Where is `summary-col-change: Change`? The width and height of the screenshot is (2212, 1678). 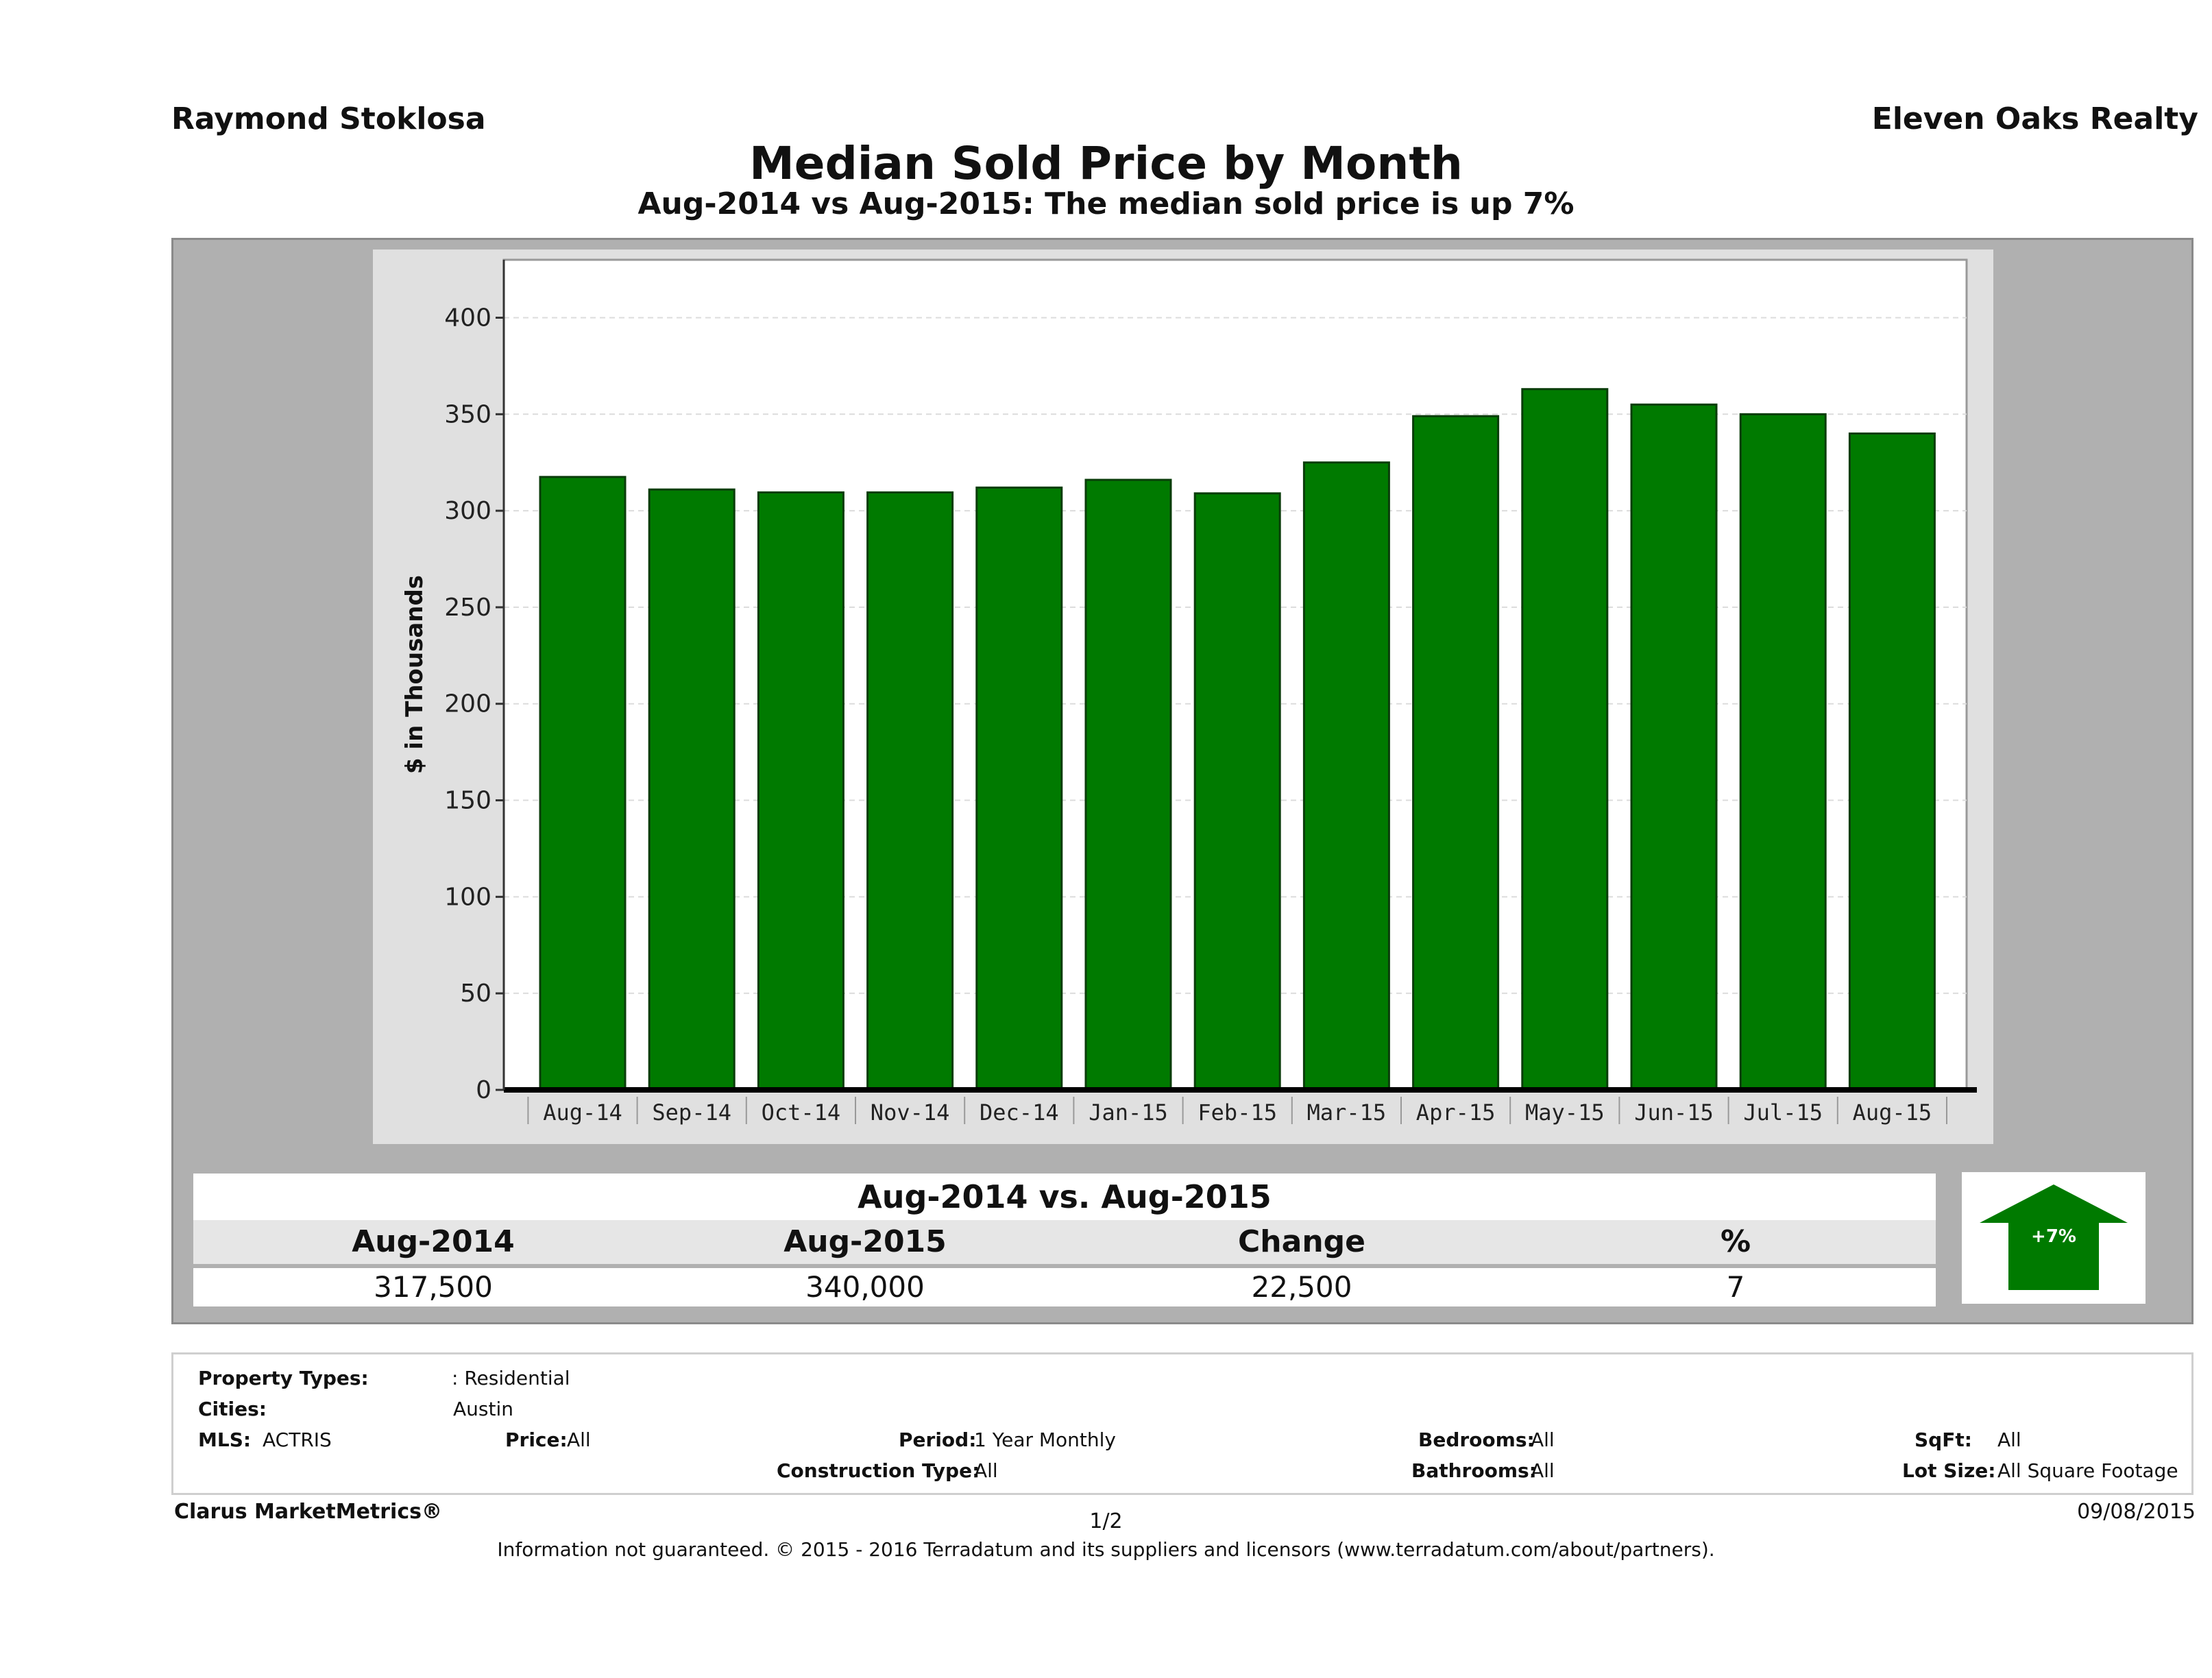
summary-col-change: Change is located at coordinates (1302, 1241).